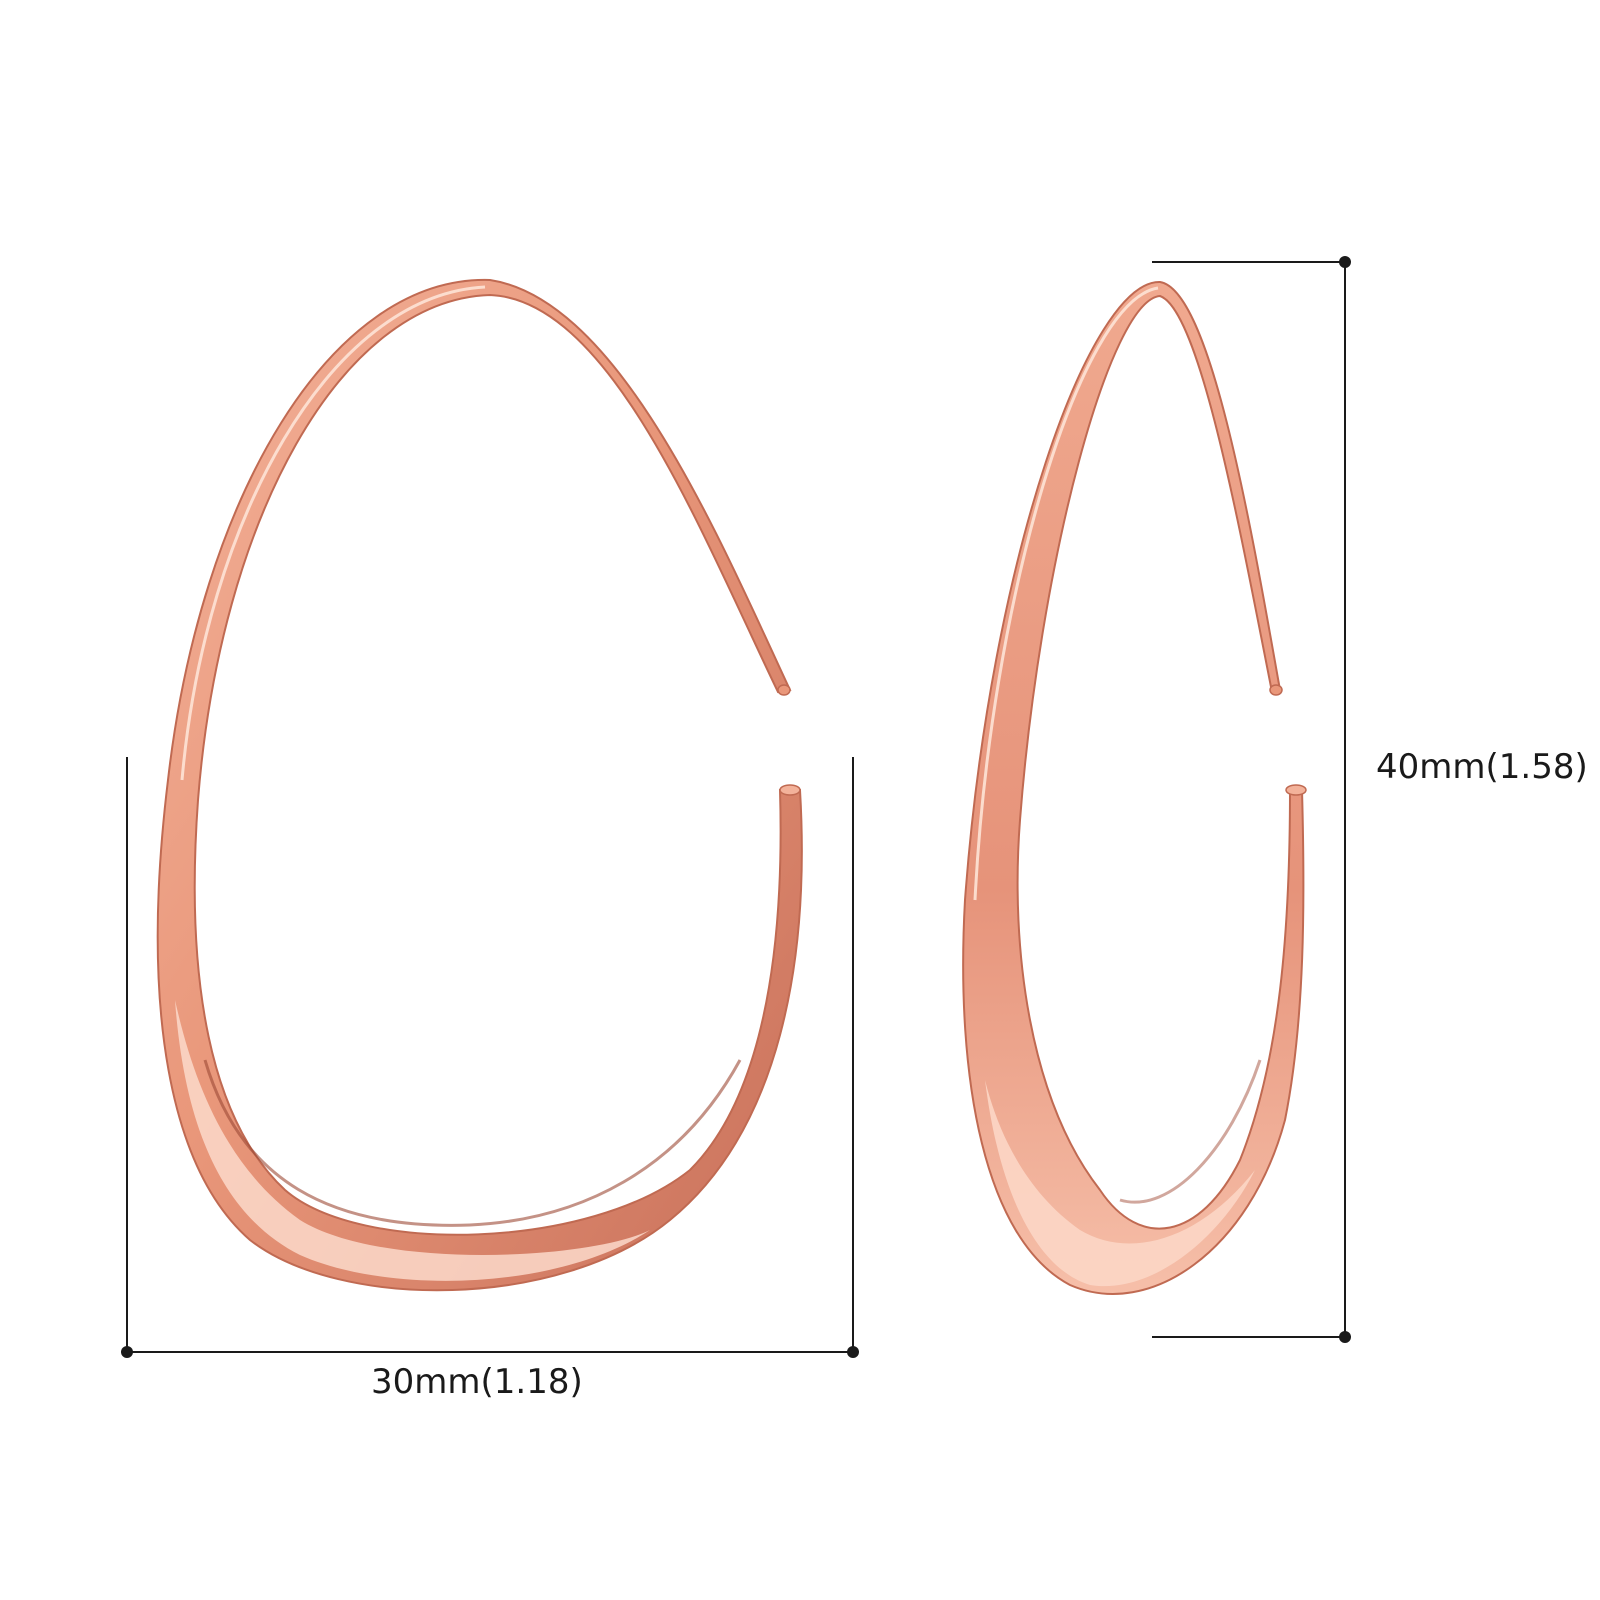 Image resolution: width=1600 pixels, height=1600 pixels. Describe the element at coordinates (1345, 262) in the screenshot. I see `height-endpoint-top` at that location.